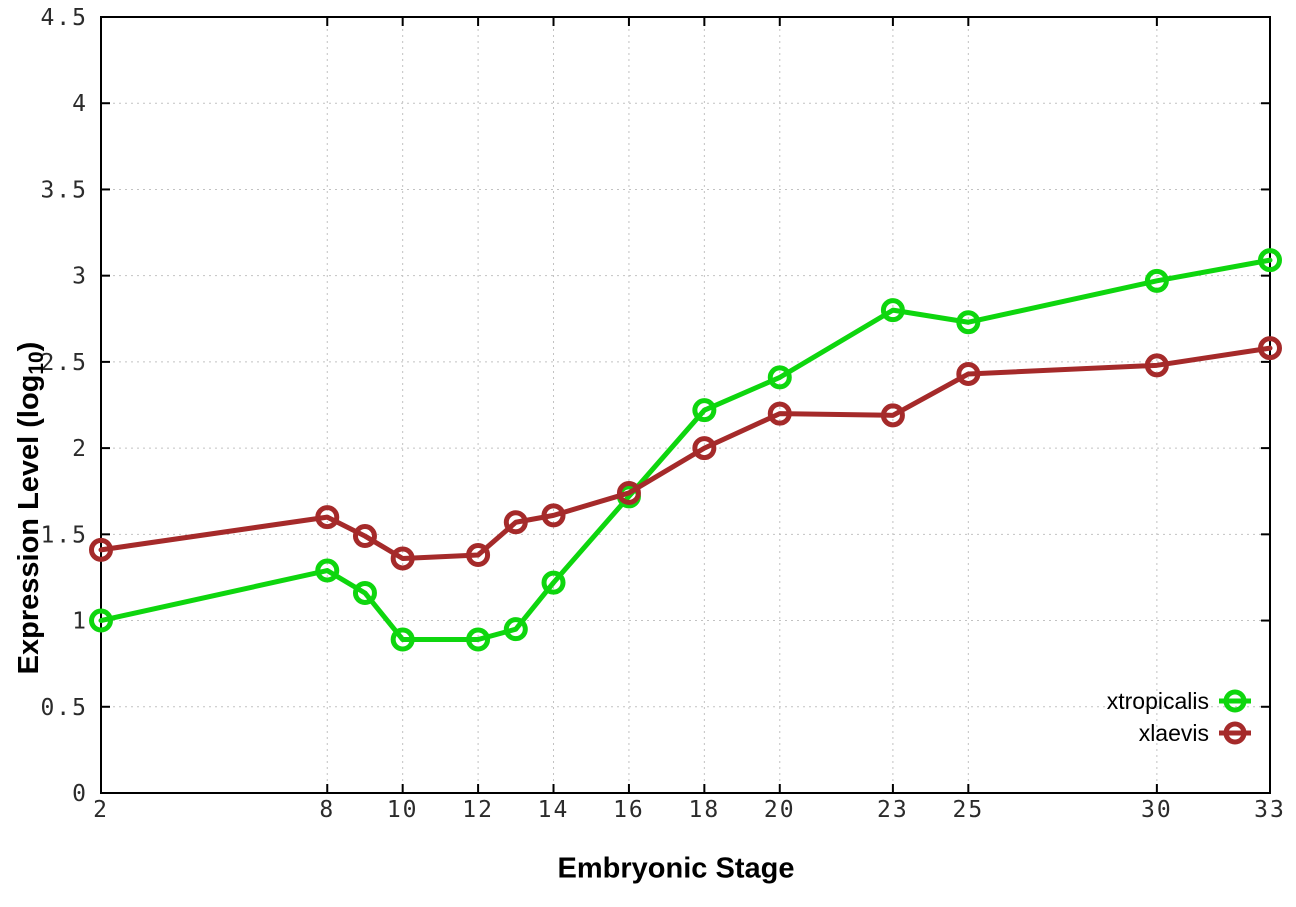 The width and height of the screenshot is (1296, 907). What do you see at coordinates (968, 810) in the screenshot?
I see `x-tick-label: 25` at bounding box center [968, 810].